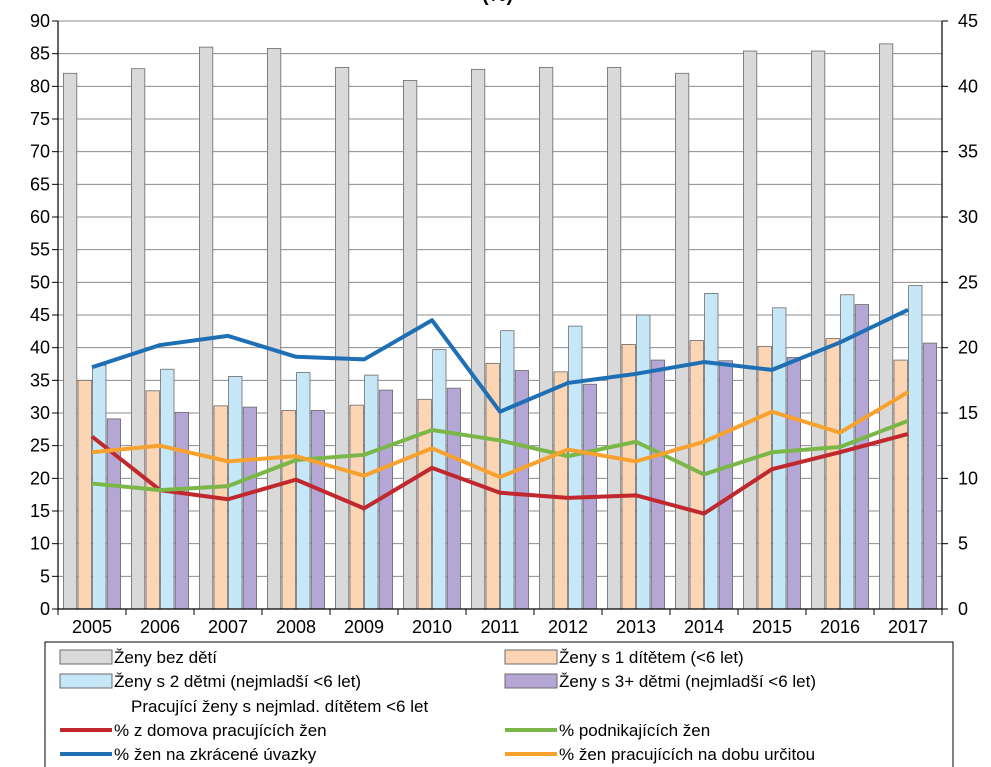  I want to click on x-tick-label: 2016, so click(840, 627).